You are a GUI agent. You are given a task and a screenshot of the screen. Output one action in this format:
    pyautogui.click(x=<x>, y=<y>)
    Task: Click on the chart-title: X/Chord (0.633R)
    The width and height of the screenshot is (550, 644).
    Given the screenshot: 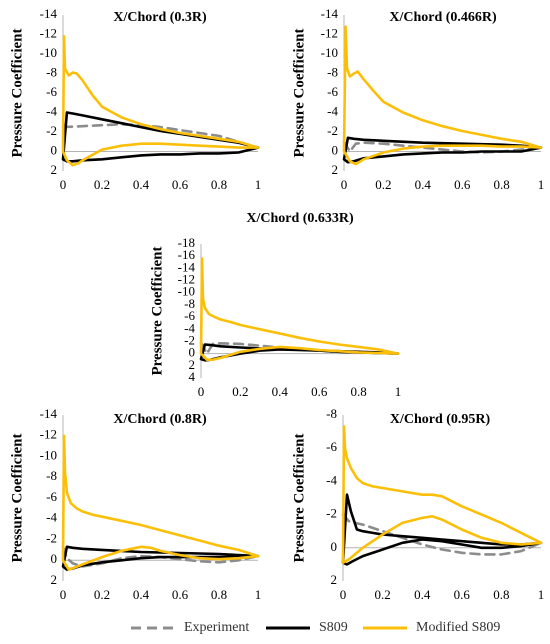 What is the action you would take?
    pyautogui.click(x=300, y=218)
    